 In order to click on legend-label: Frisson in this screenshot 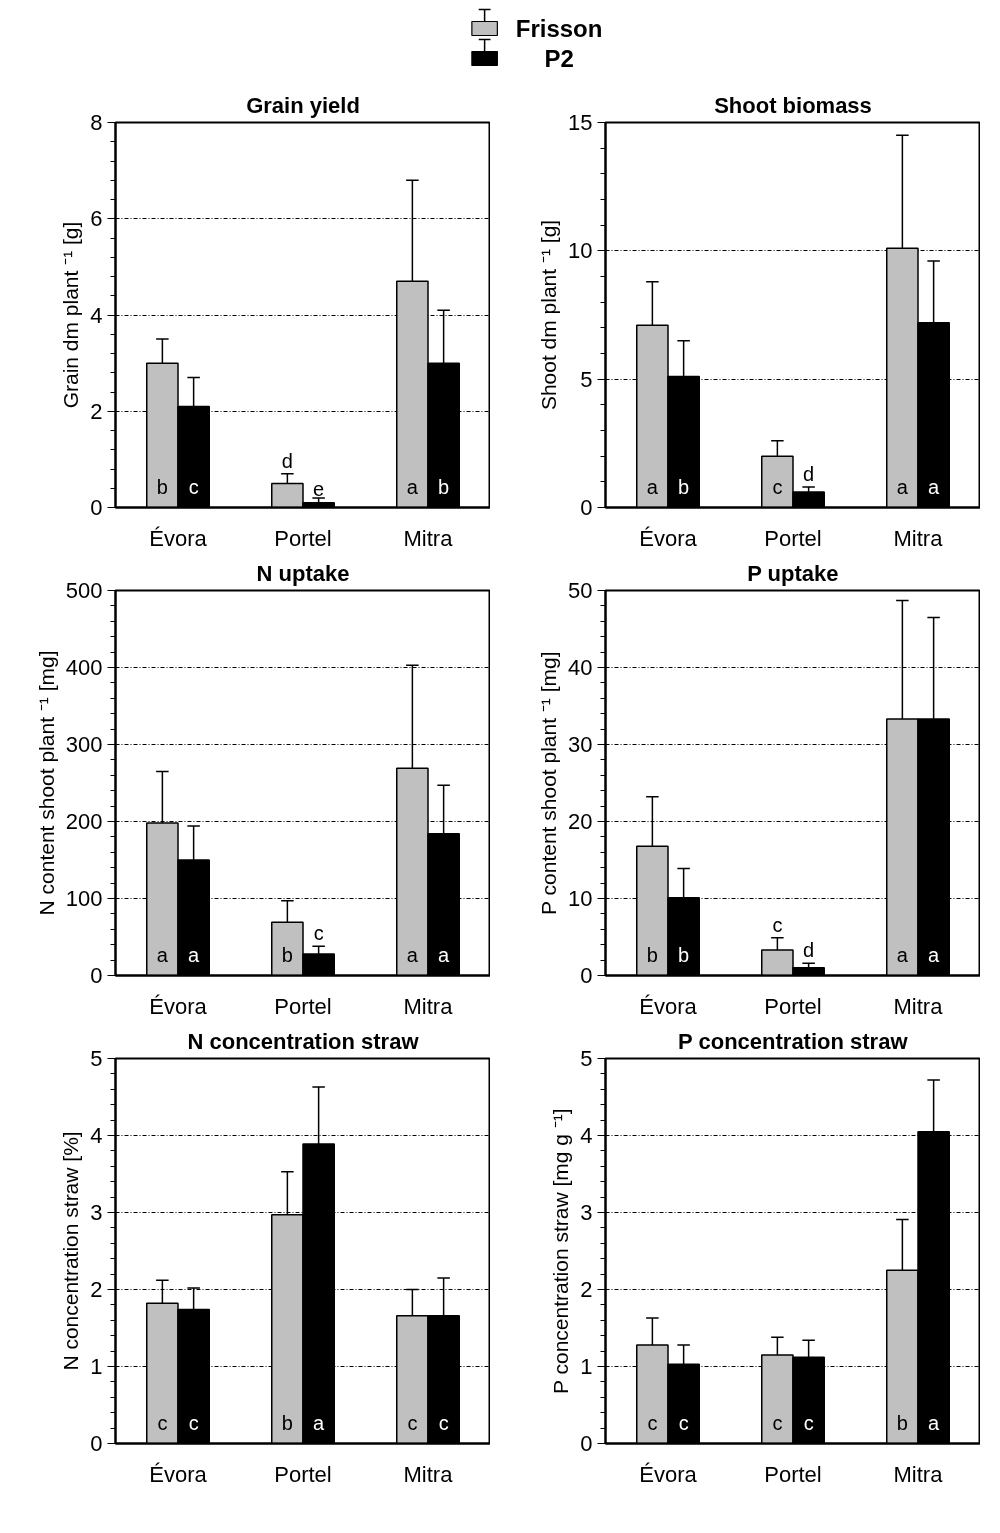, I will do `click(559, 28)`.